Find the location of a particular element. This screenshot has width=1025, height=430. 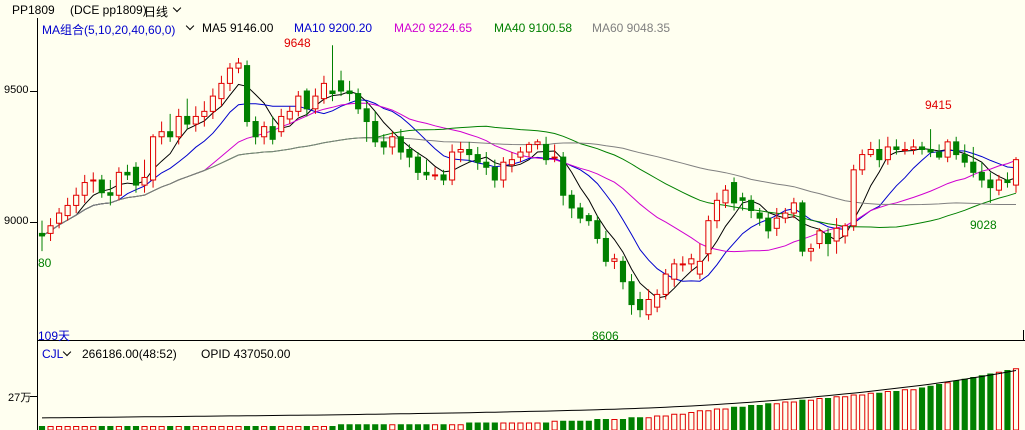

period-select: 日线 is located at coordinates (156, 12).